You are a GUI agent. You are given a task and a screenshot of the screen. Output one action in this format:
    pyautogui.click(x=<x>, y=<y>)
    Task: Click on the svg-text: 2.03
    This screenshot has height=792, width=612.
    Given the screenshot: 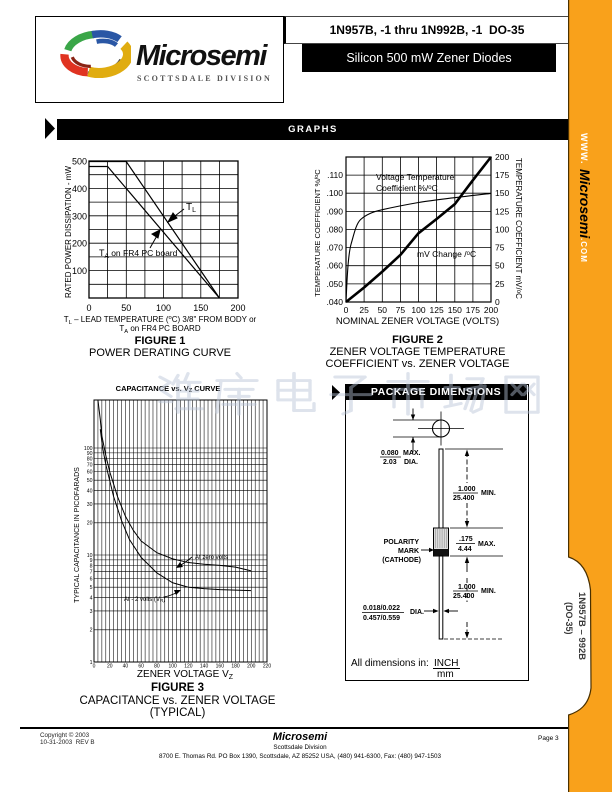 What is the action you would take?
    pyautogui.click(x=390, y=462)
    